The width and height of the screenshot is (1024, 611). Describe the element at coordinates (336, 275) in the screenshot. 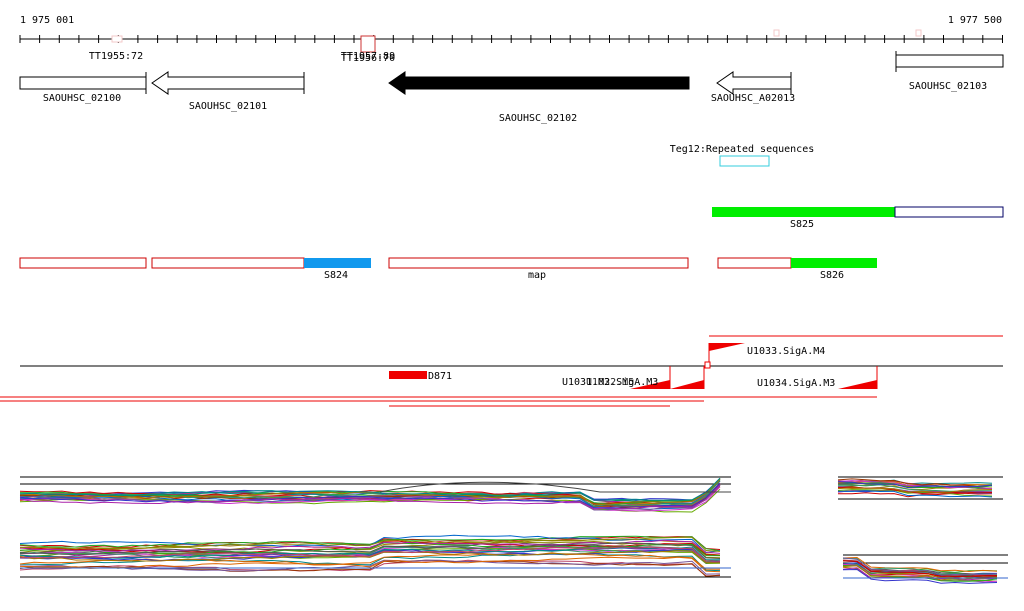

I see `segment-label-s824: S824` at that location.